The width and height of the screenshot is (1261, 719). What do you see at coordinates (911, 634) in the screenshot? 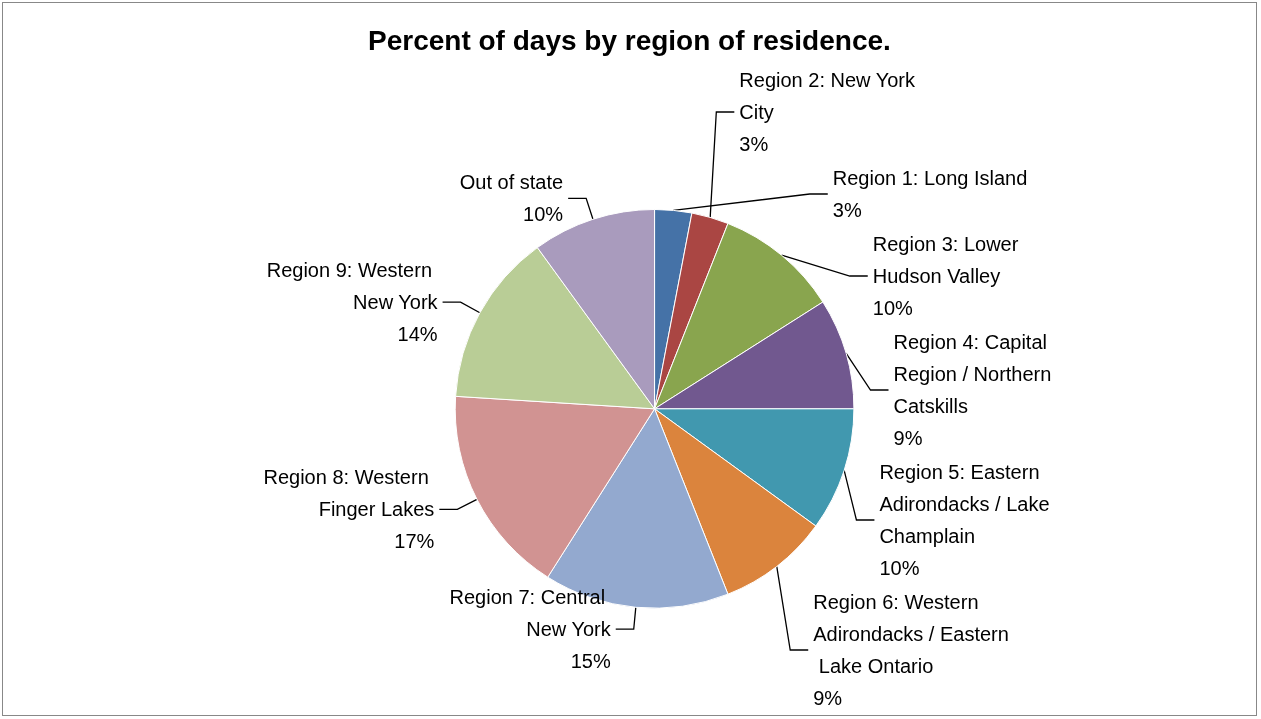
I see `slice-label: Region 6: Western Adirondacks / Eastern Lake Ontario` at bounding box center [911, 634].